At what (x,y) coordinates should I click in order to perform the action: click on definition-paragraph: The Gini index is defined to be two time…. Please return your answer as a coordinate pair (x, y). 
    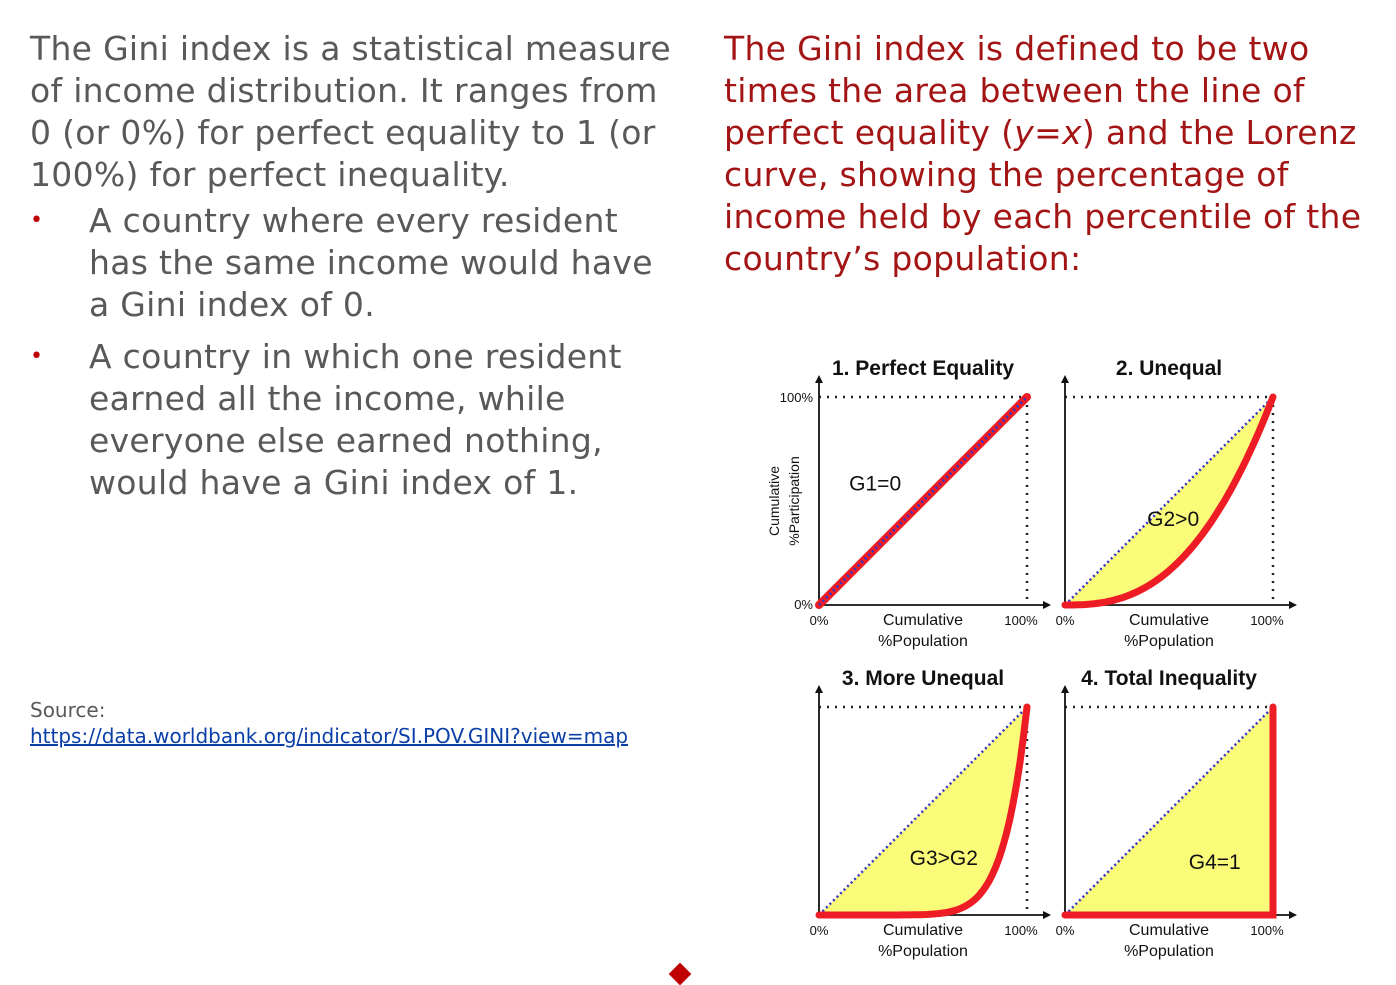
    Looking at the image, I should click on (1059, 154).